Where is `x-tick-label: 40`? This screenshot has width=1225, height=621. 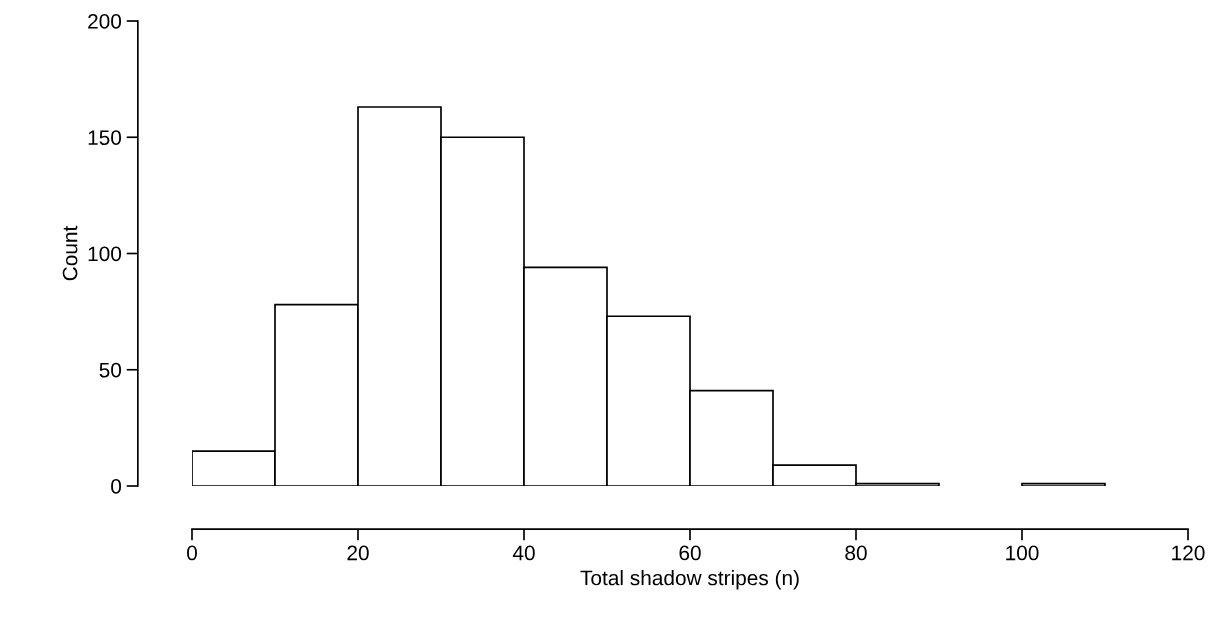 x-tick-label: 40 is located at coordinates (523, 553).